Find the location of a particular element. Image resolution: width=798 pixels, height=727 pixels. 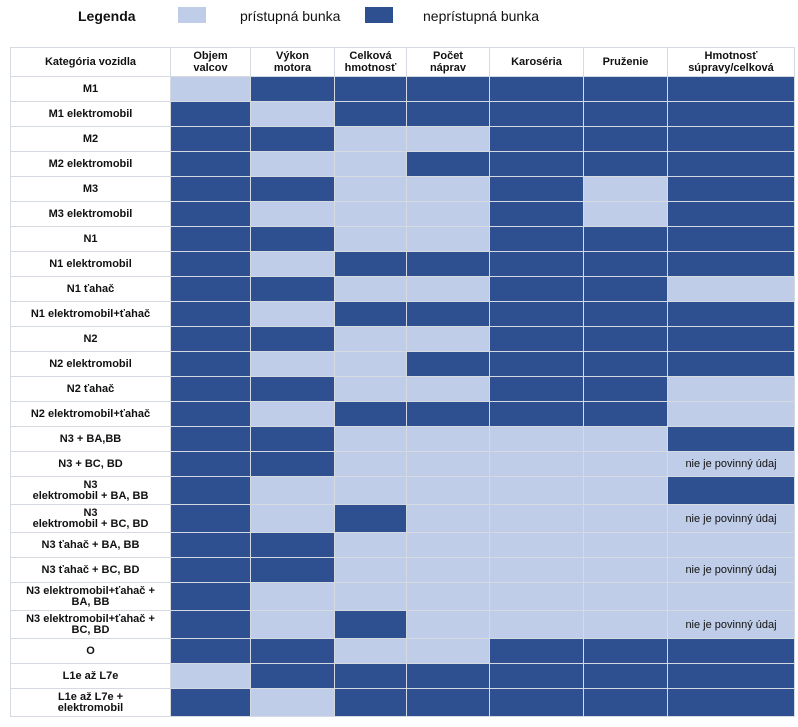

category-label: N1 ťahač is located at coordinates (90, 289).